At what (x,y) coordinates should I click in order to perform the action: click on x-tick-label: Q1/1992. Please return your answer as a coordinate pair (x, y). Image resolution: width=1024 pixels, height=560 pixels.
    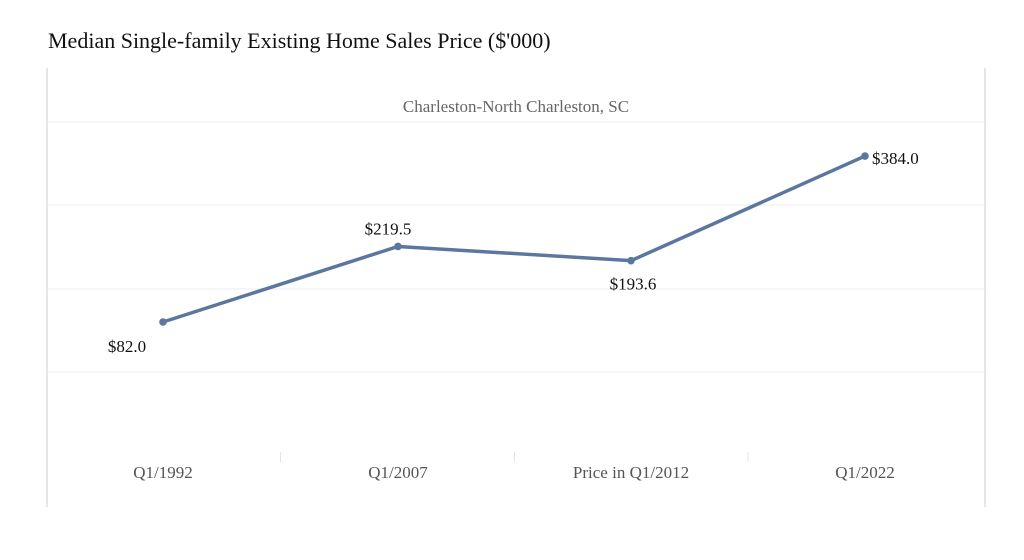
    Looking at the image, I should click on (163, 472).